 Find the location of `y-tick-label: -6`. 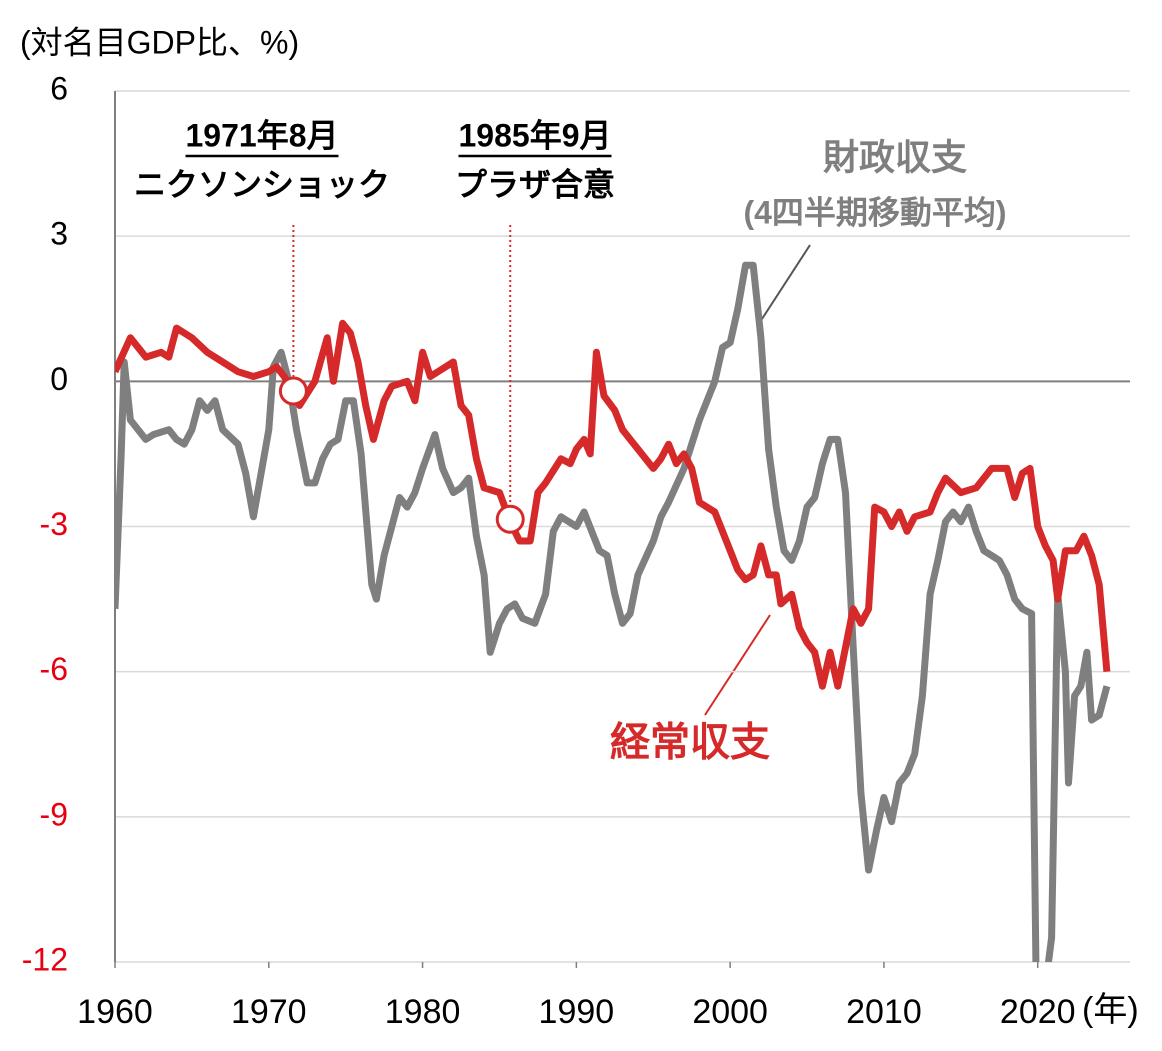

y-tick-label: -6 is located at coordinates (54, 669).